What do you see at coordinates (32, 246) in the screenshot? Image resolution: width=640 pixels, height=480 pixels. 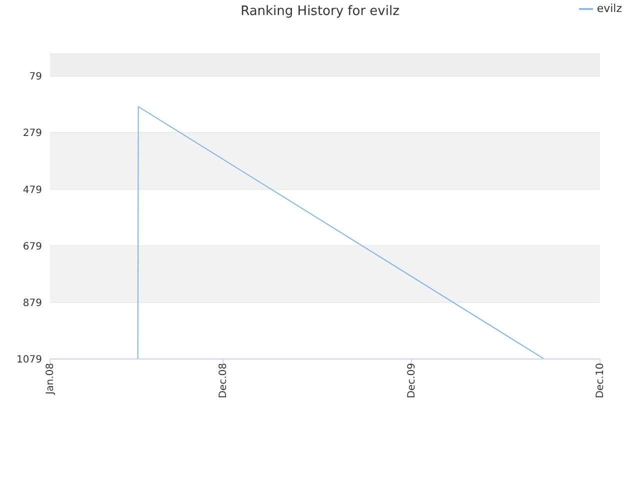 I see `y-tick-label: 679` at bounding box center [32, 246].